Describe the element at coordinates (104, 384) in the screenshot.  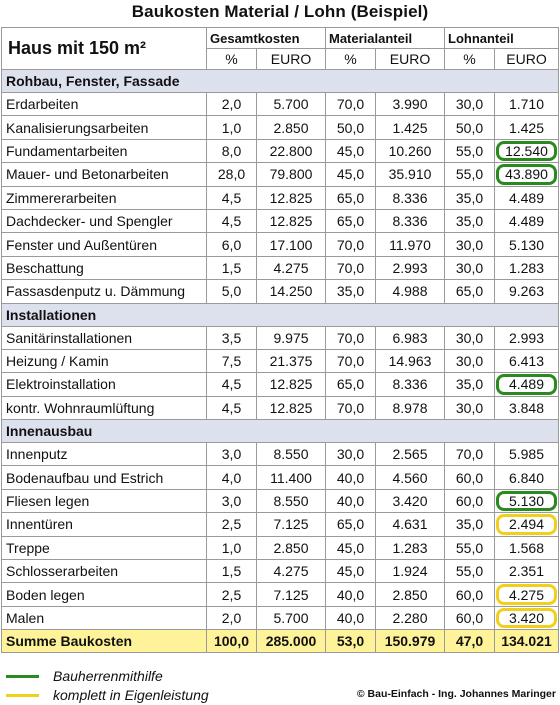
I see `row-label: Elektroinstallation` at that location.